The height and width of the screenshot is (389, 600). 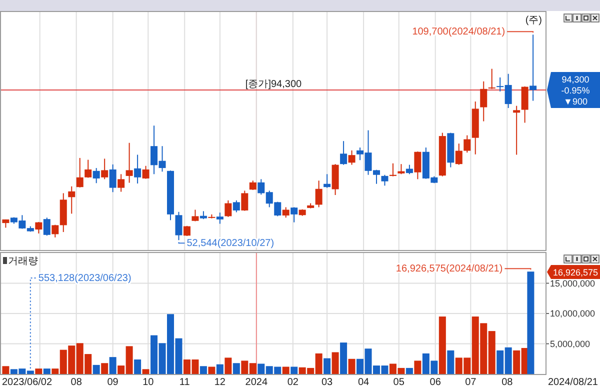 What do you see at coordinates (533, 20) in the screenshot?
I see `chart-subtitle: (주)` at bounding box center [533, 20].